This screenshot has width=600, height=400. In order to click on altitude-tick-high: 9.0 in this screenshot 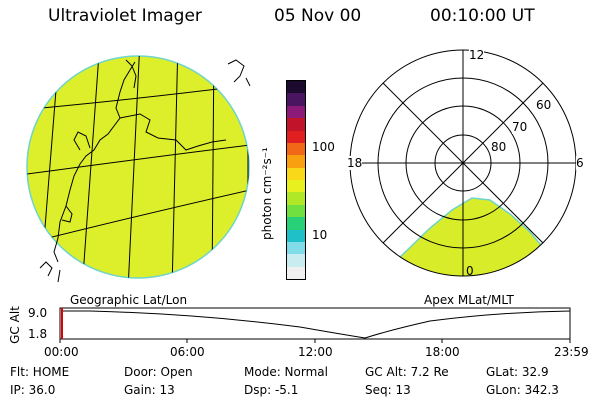, I will do `click(38, 313)`.